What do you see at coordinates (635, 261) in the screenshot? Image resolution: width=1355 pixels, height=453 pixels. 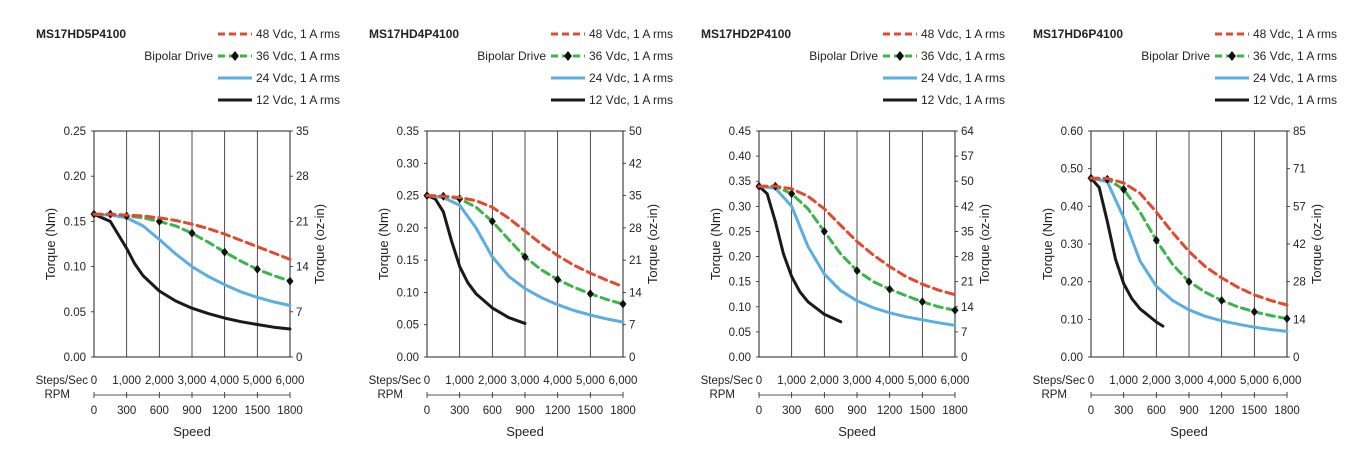 I see `y2-tick-label: 21` at bounding box center [635, 261].